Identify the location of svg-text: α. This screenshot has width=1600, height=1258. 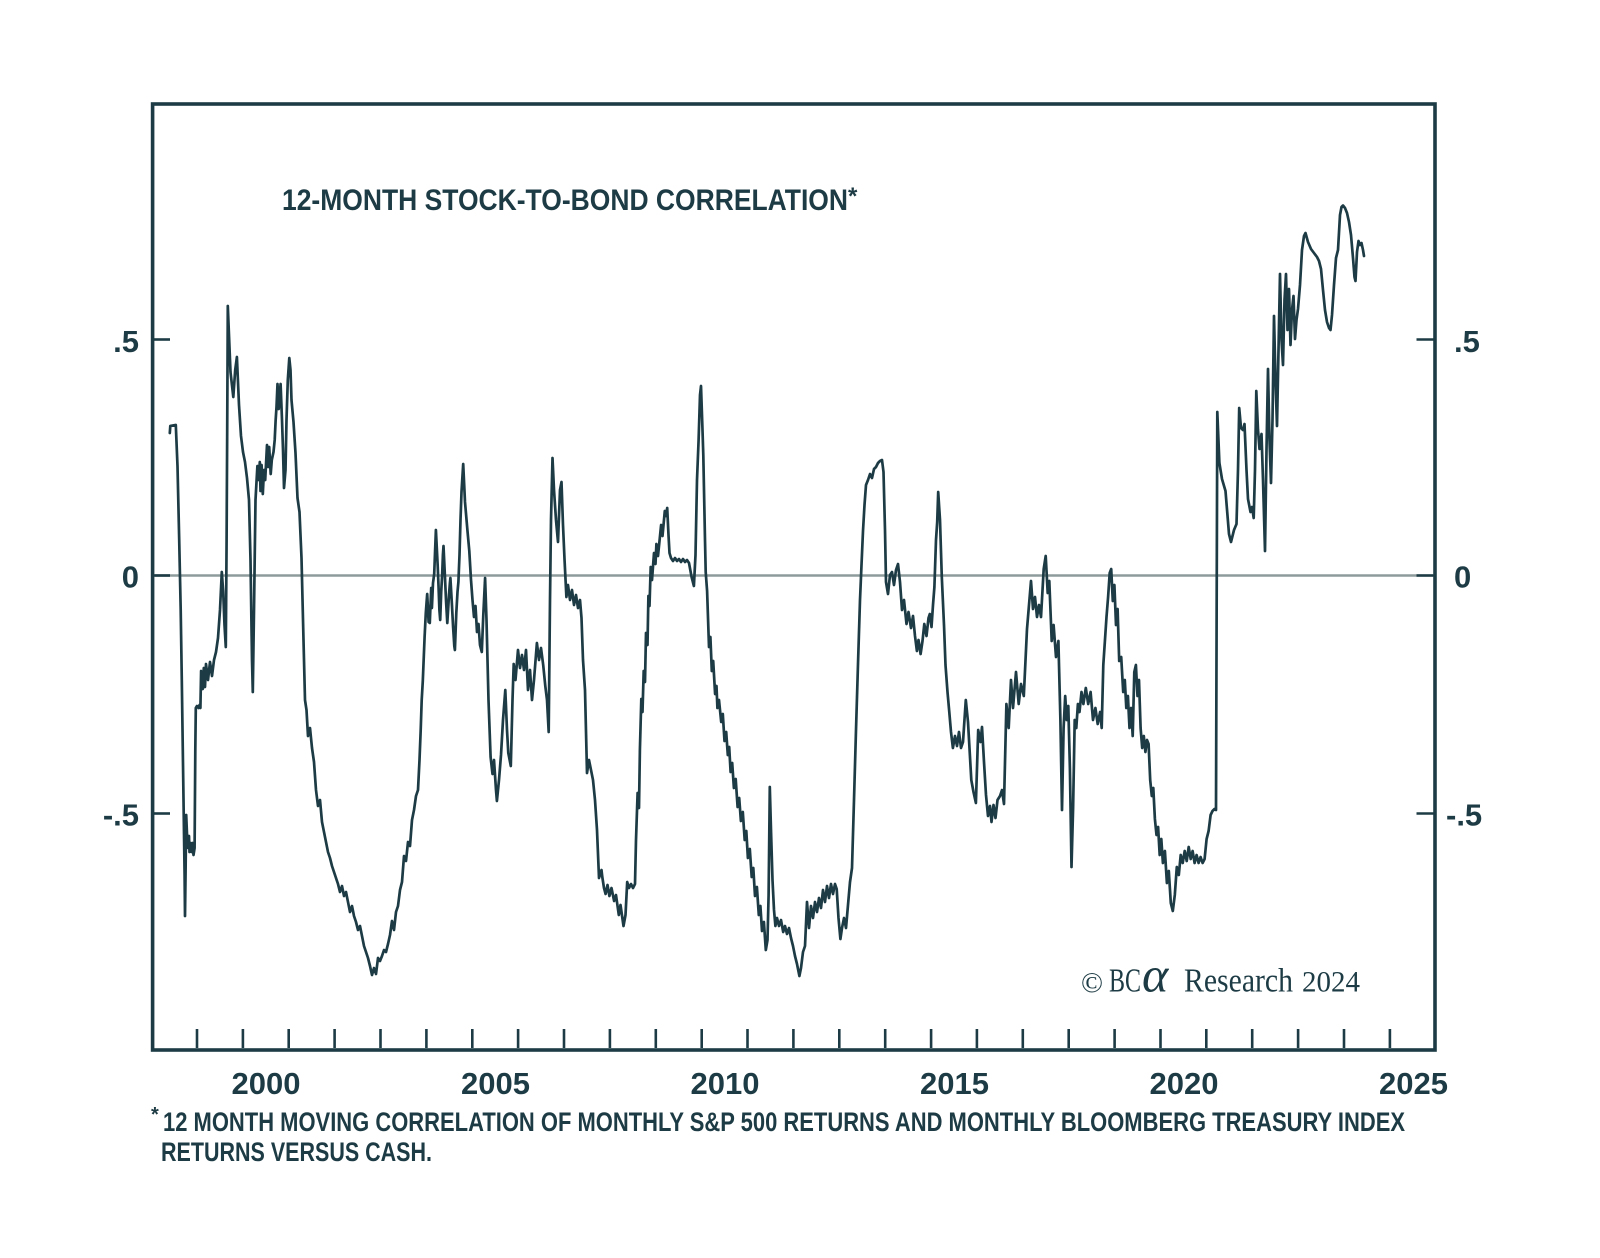
(1156, 975).